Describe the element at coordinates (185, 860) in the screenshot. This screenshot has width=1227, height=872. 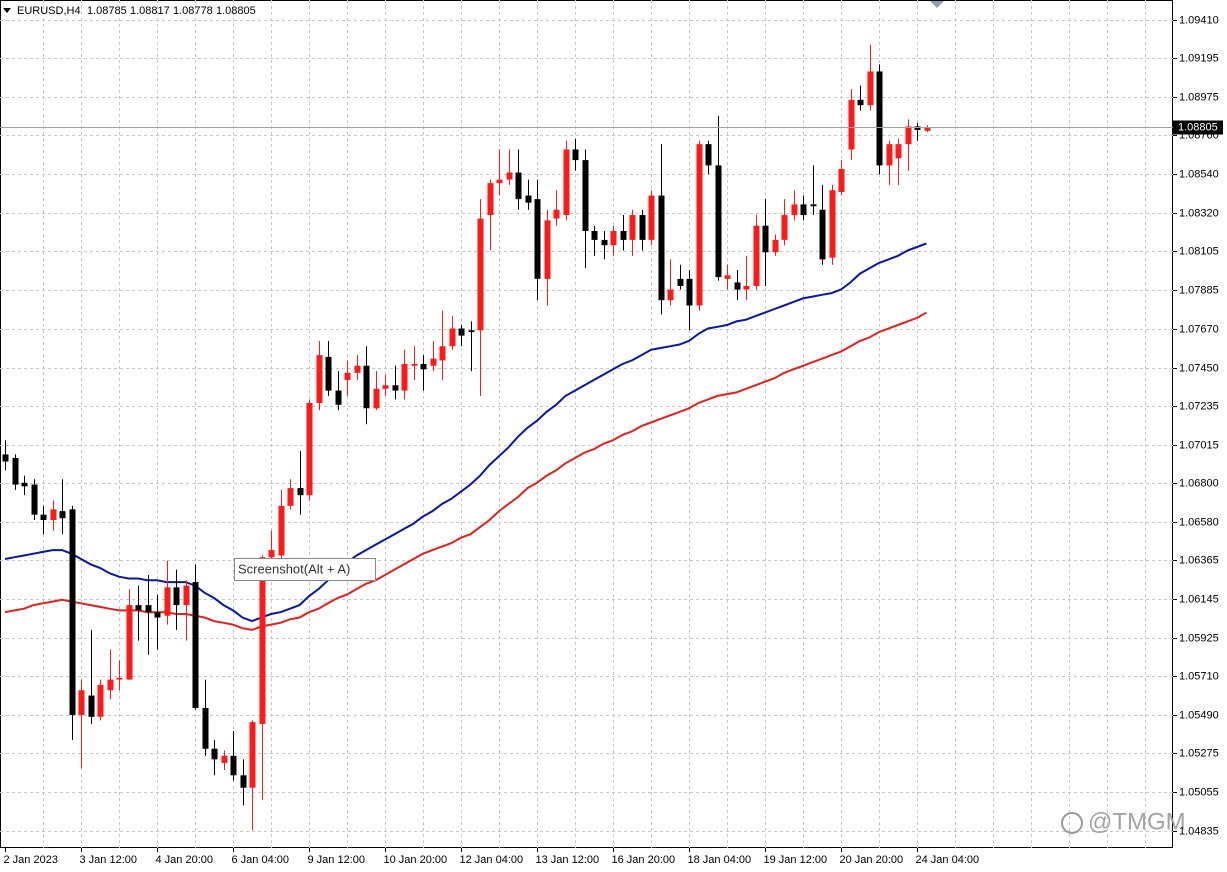
I see `x-tick-label: 4 Jan 20:00` at that location.